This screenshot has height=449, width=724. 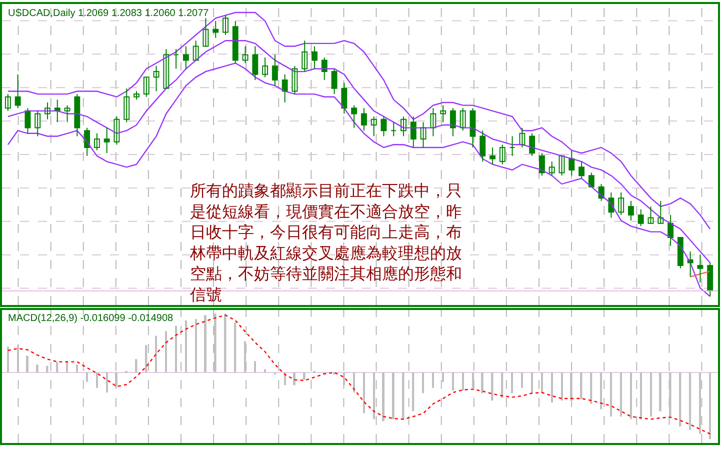 I want to click on chart-title: MACD(12,26,9) -0.016099 -0.014908, so click(x=91, y=318).